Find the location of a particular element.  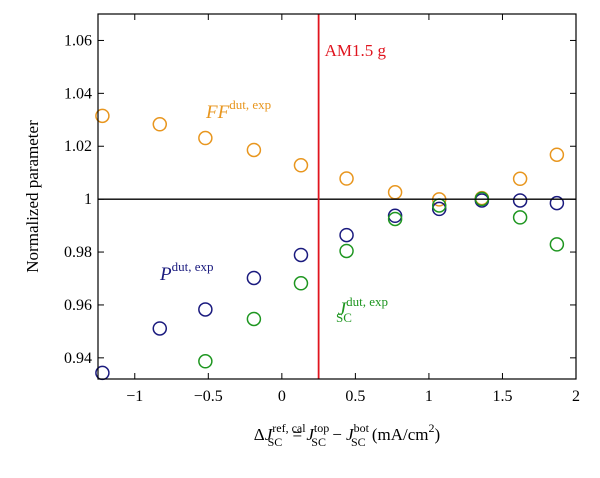

x-tick-label: 0.5 is located at coordinates (355, 396).